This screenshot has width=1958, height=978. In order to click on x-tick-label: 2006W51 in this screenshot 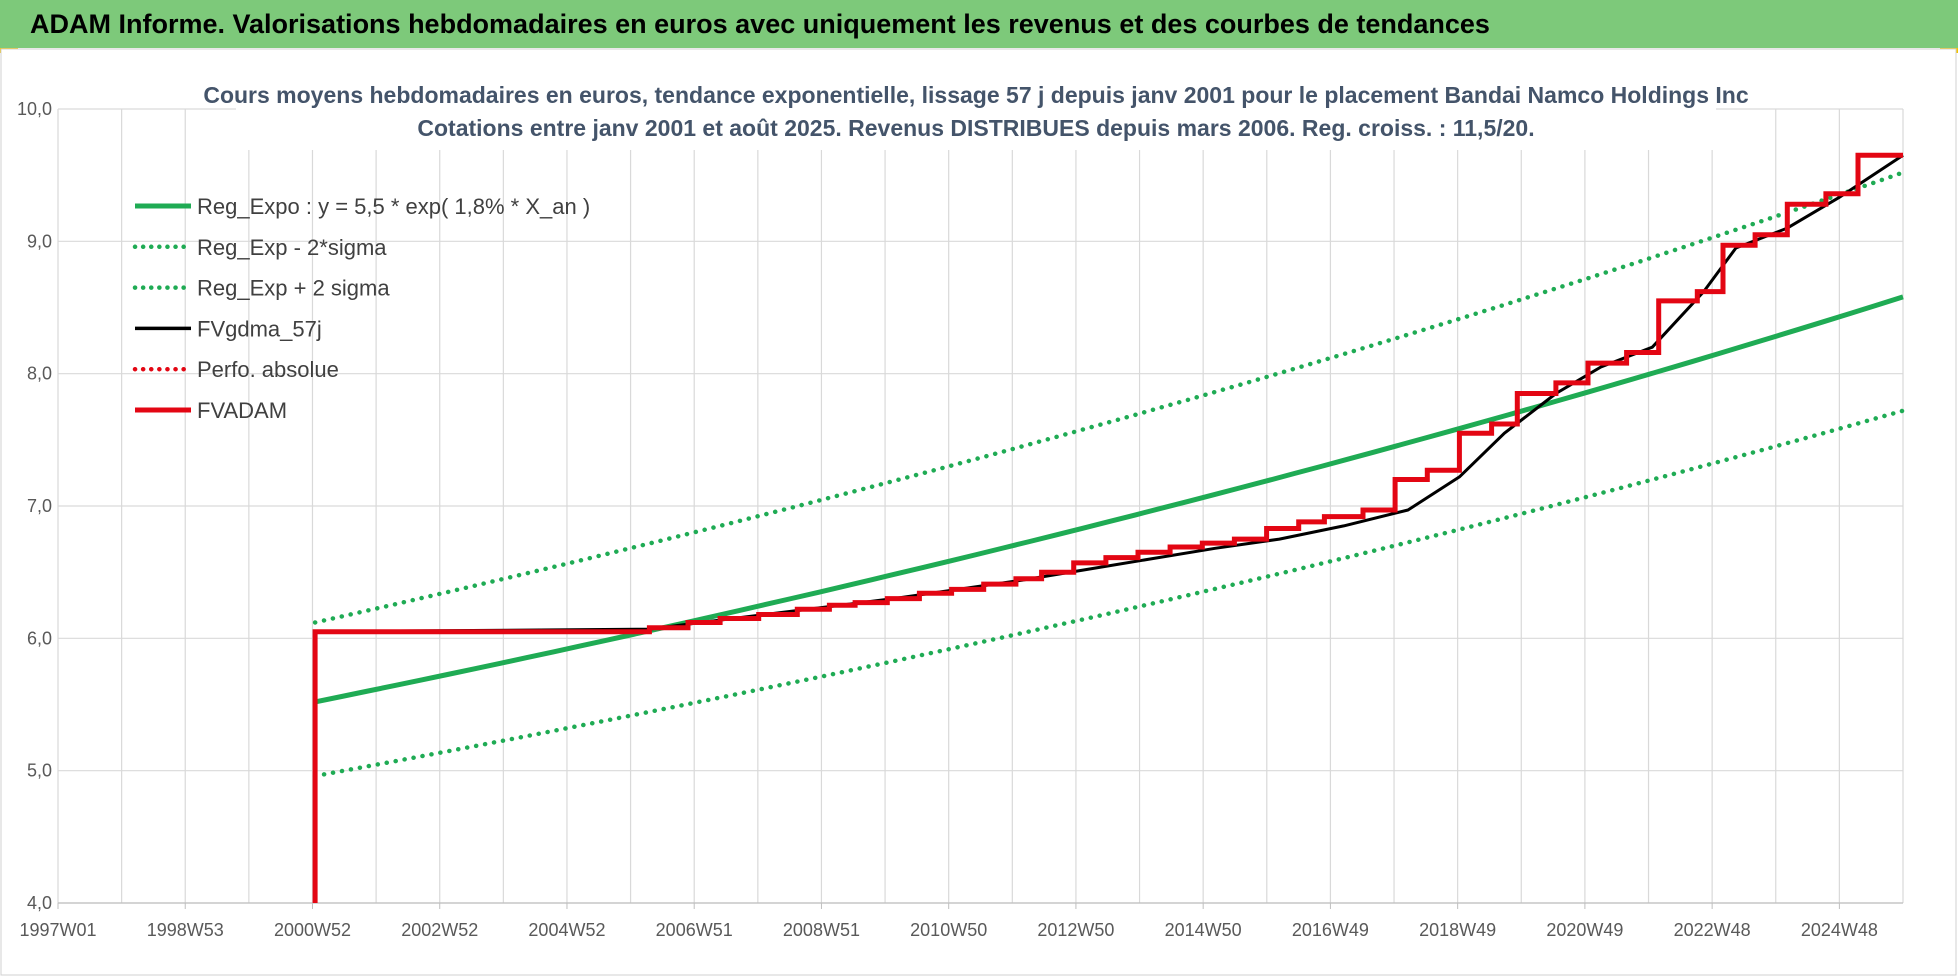, I will do `click(694, 930)`.